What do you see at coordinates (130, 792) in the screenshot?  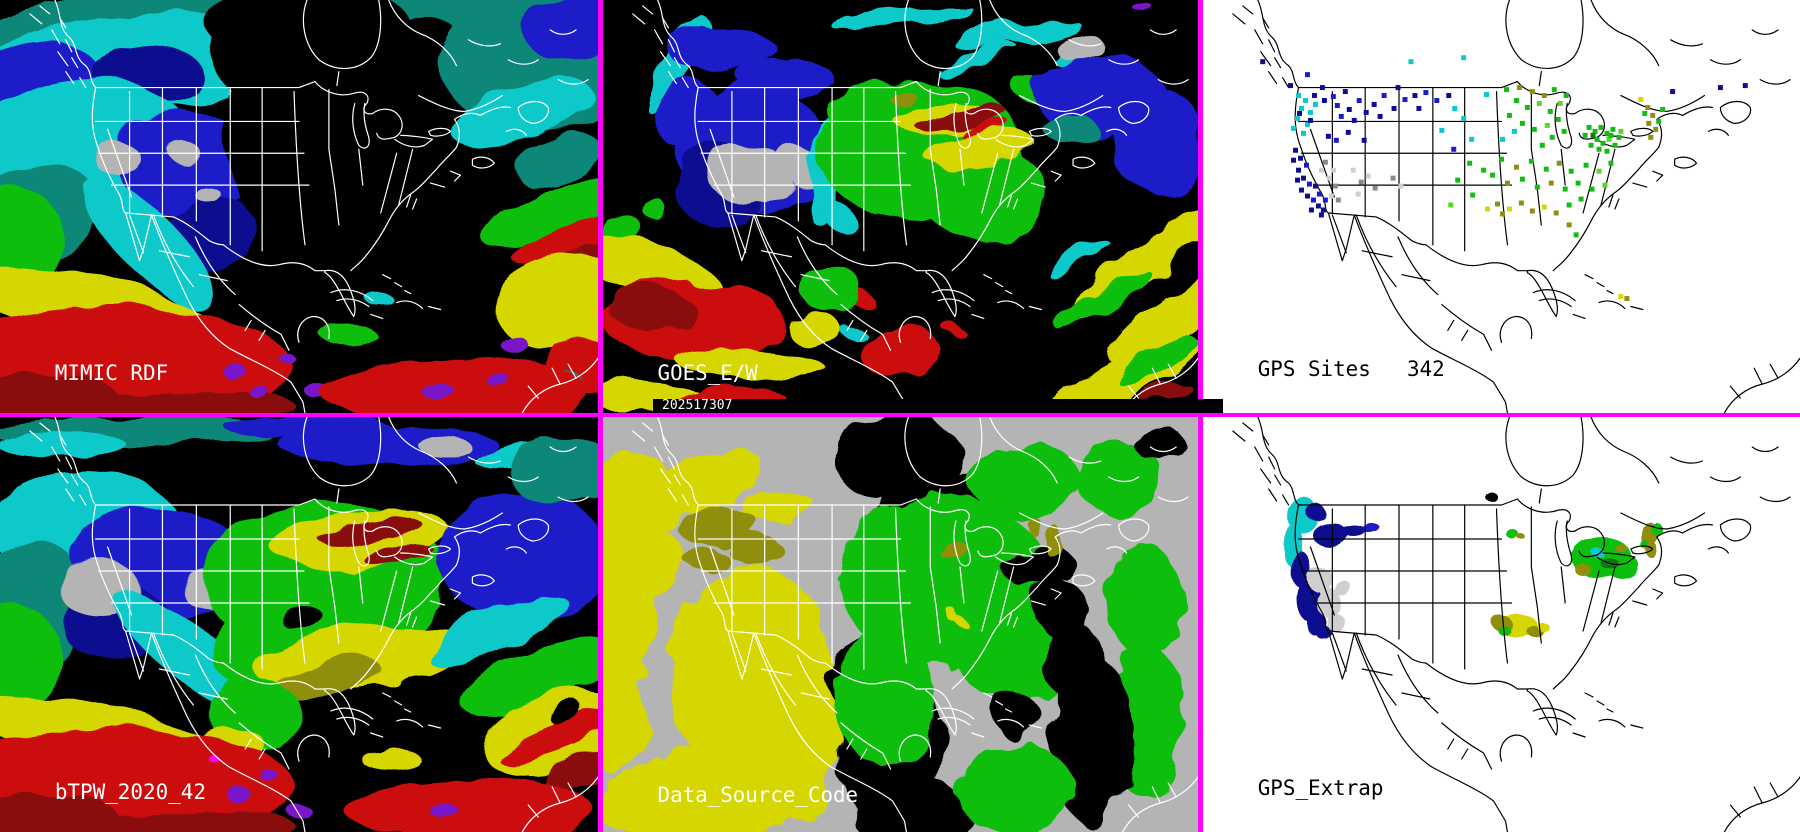 I see `panel-label-btpw: bTPW_2020_42` at bounding box center [130, 792].